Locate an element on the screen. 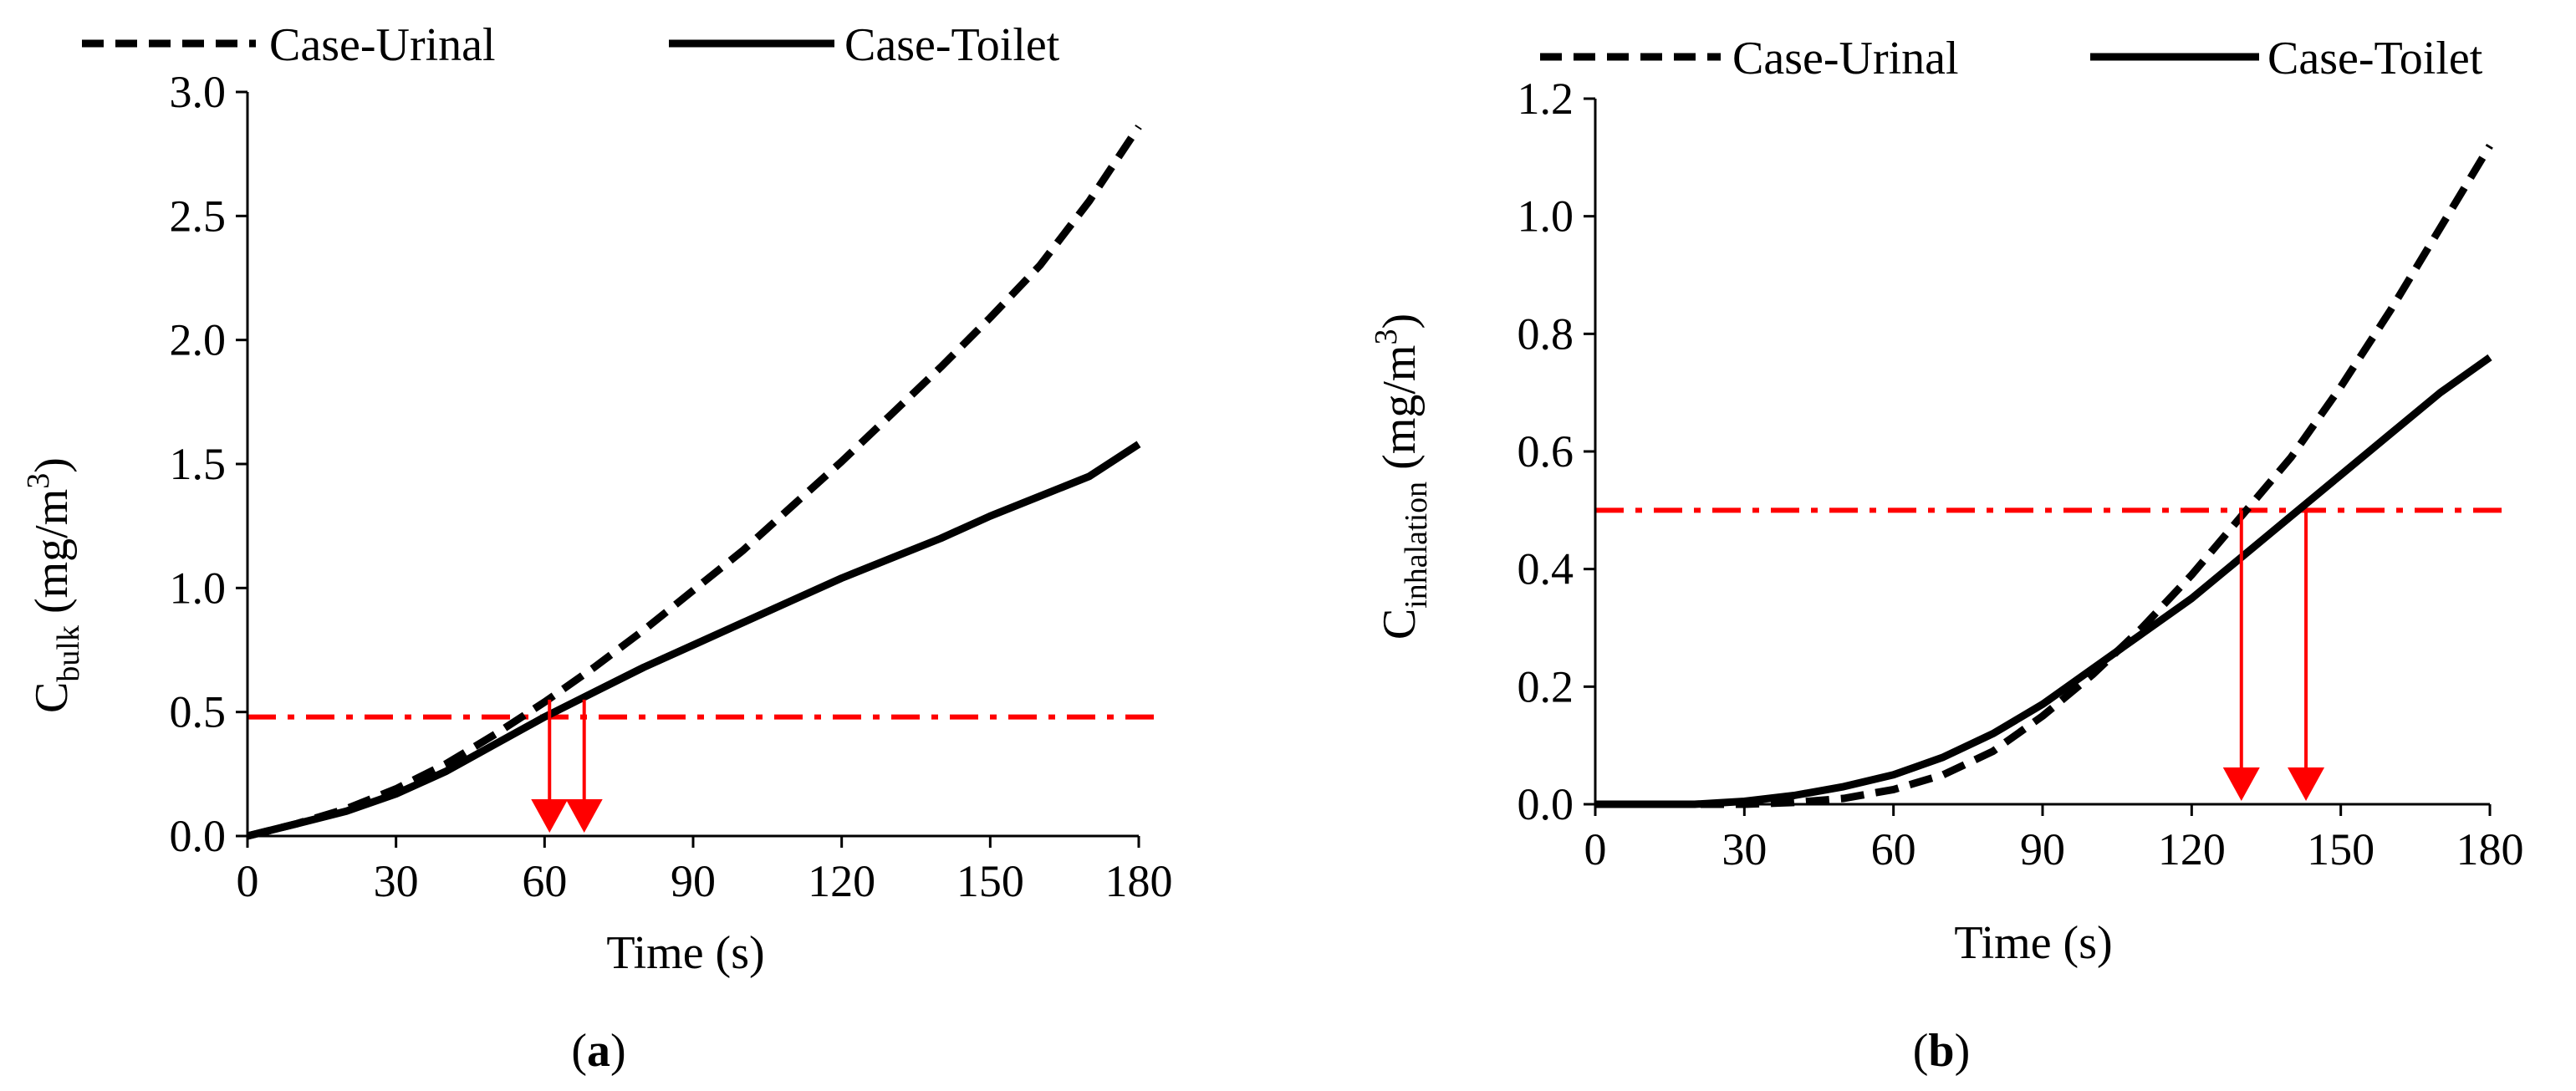  y-tick-label: 0.8 is located at coordinates (1546, 334).